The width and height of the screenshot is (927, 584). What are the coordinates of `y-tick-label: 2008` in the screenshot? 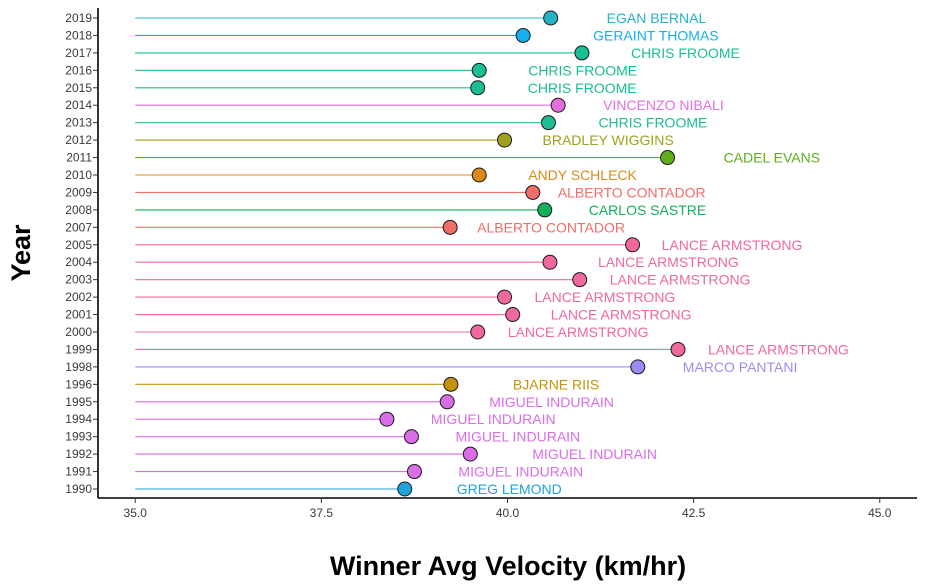 It's located at (78, 210).